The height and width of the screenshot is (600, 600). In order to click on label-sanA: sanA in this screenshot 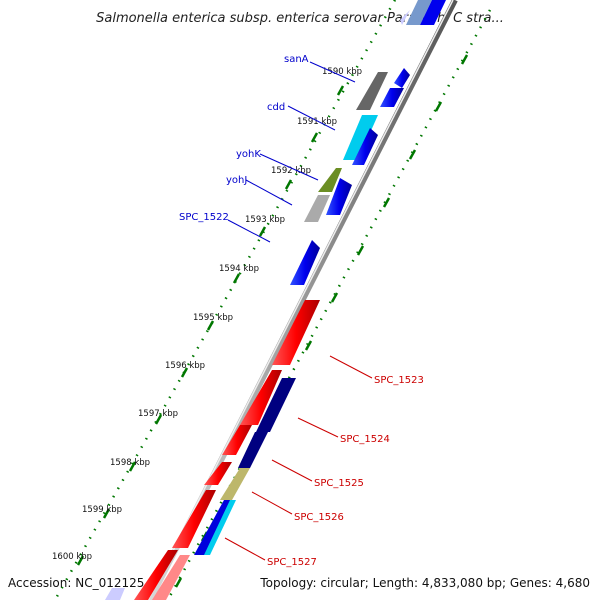, I will do `click(296, 59)`.